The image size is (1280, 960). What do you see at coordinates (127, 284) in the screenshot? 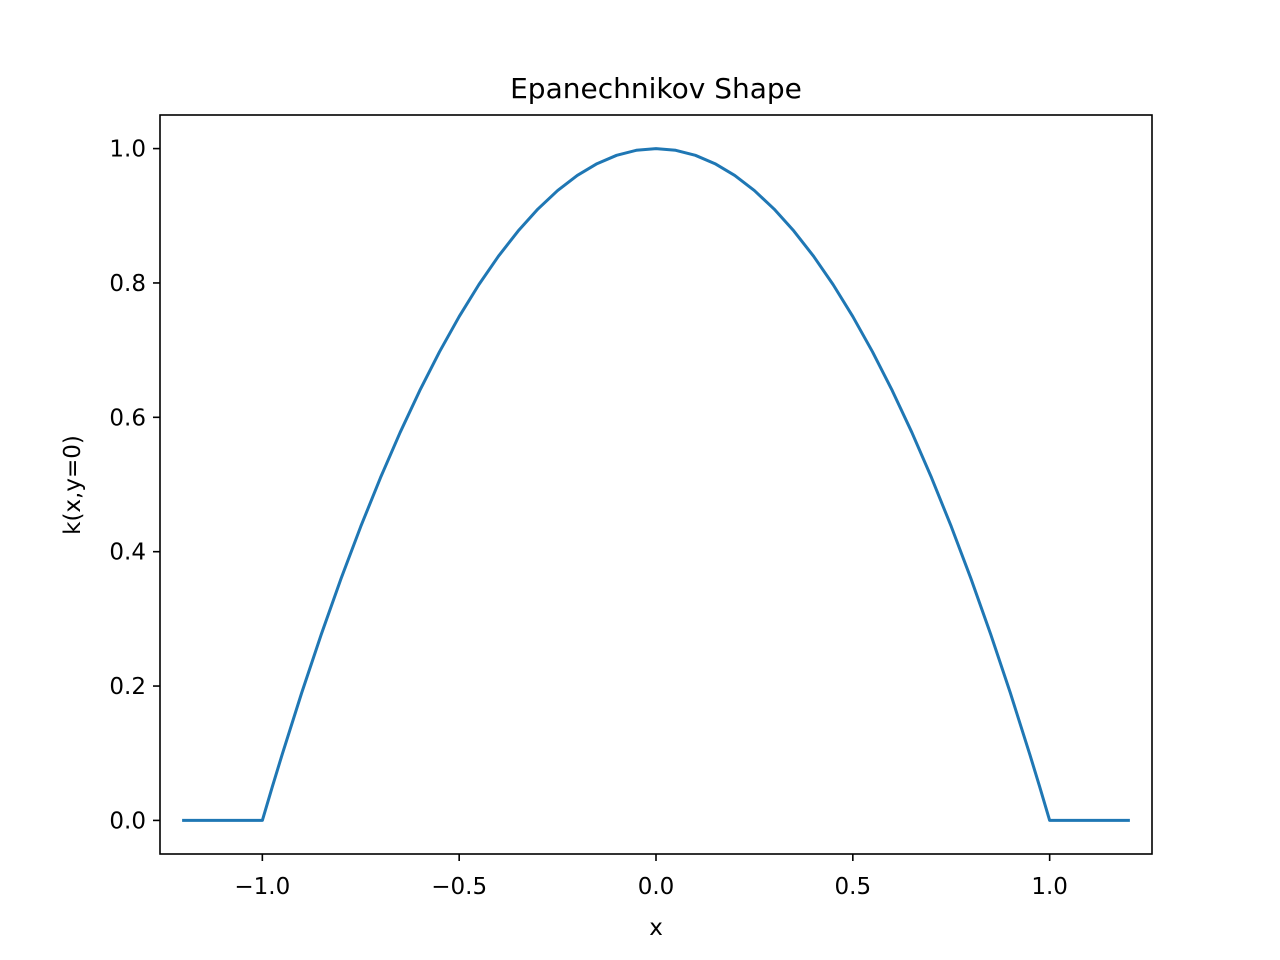
I see `y-tick-label: 0.8` at bounding box center [127, 284].